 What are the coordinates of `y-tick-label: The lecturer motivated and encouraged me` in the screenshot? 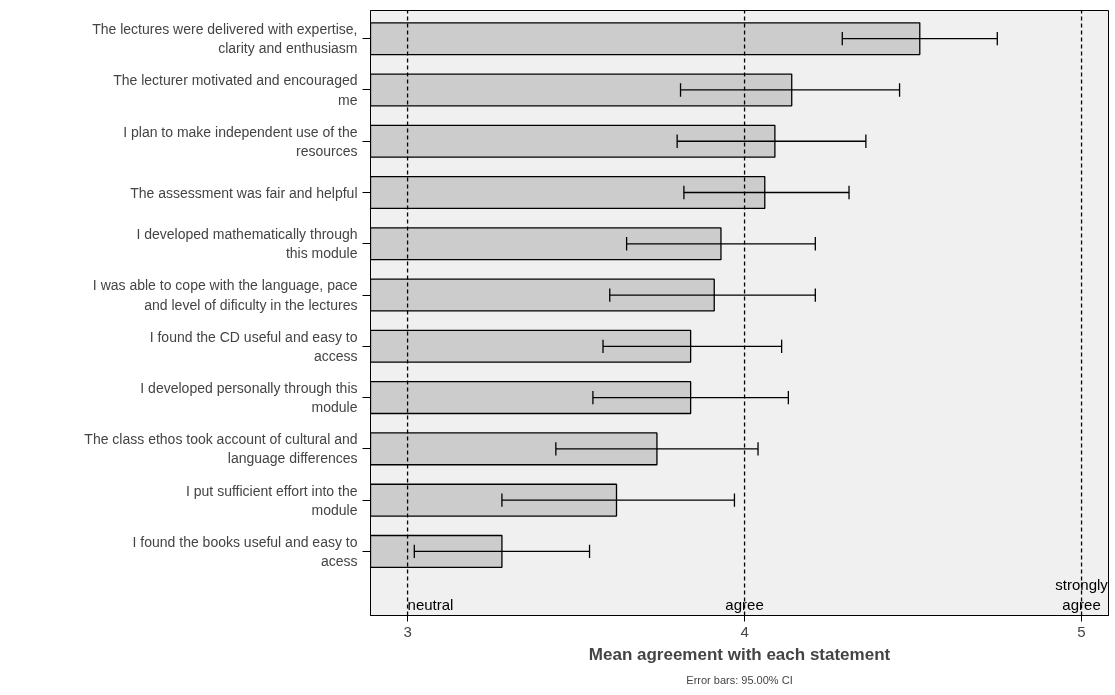 It's located at (235, 90).